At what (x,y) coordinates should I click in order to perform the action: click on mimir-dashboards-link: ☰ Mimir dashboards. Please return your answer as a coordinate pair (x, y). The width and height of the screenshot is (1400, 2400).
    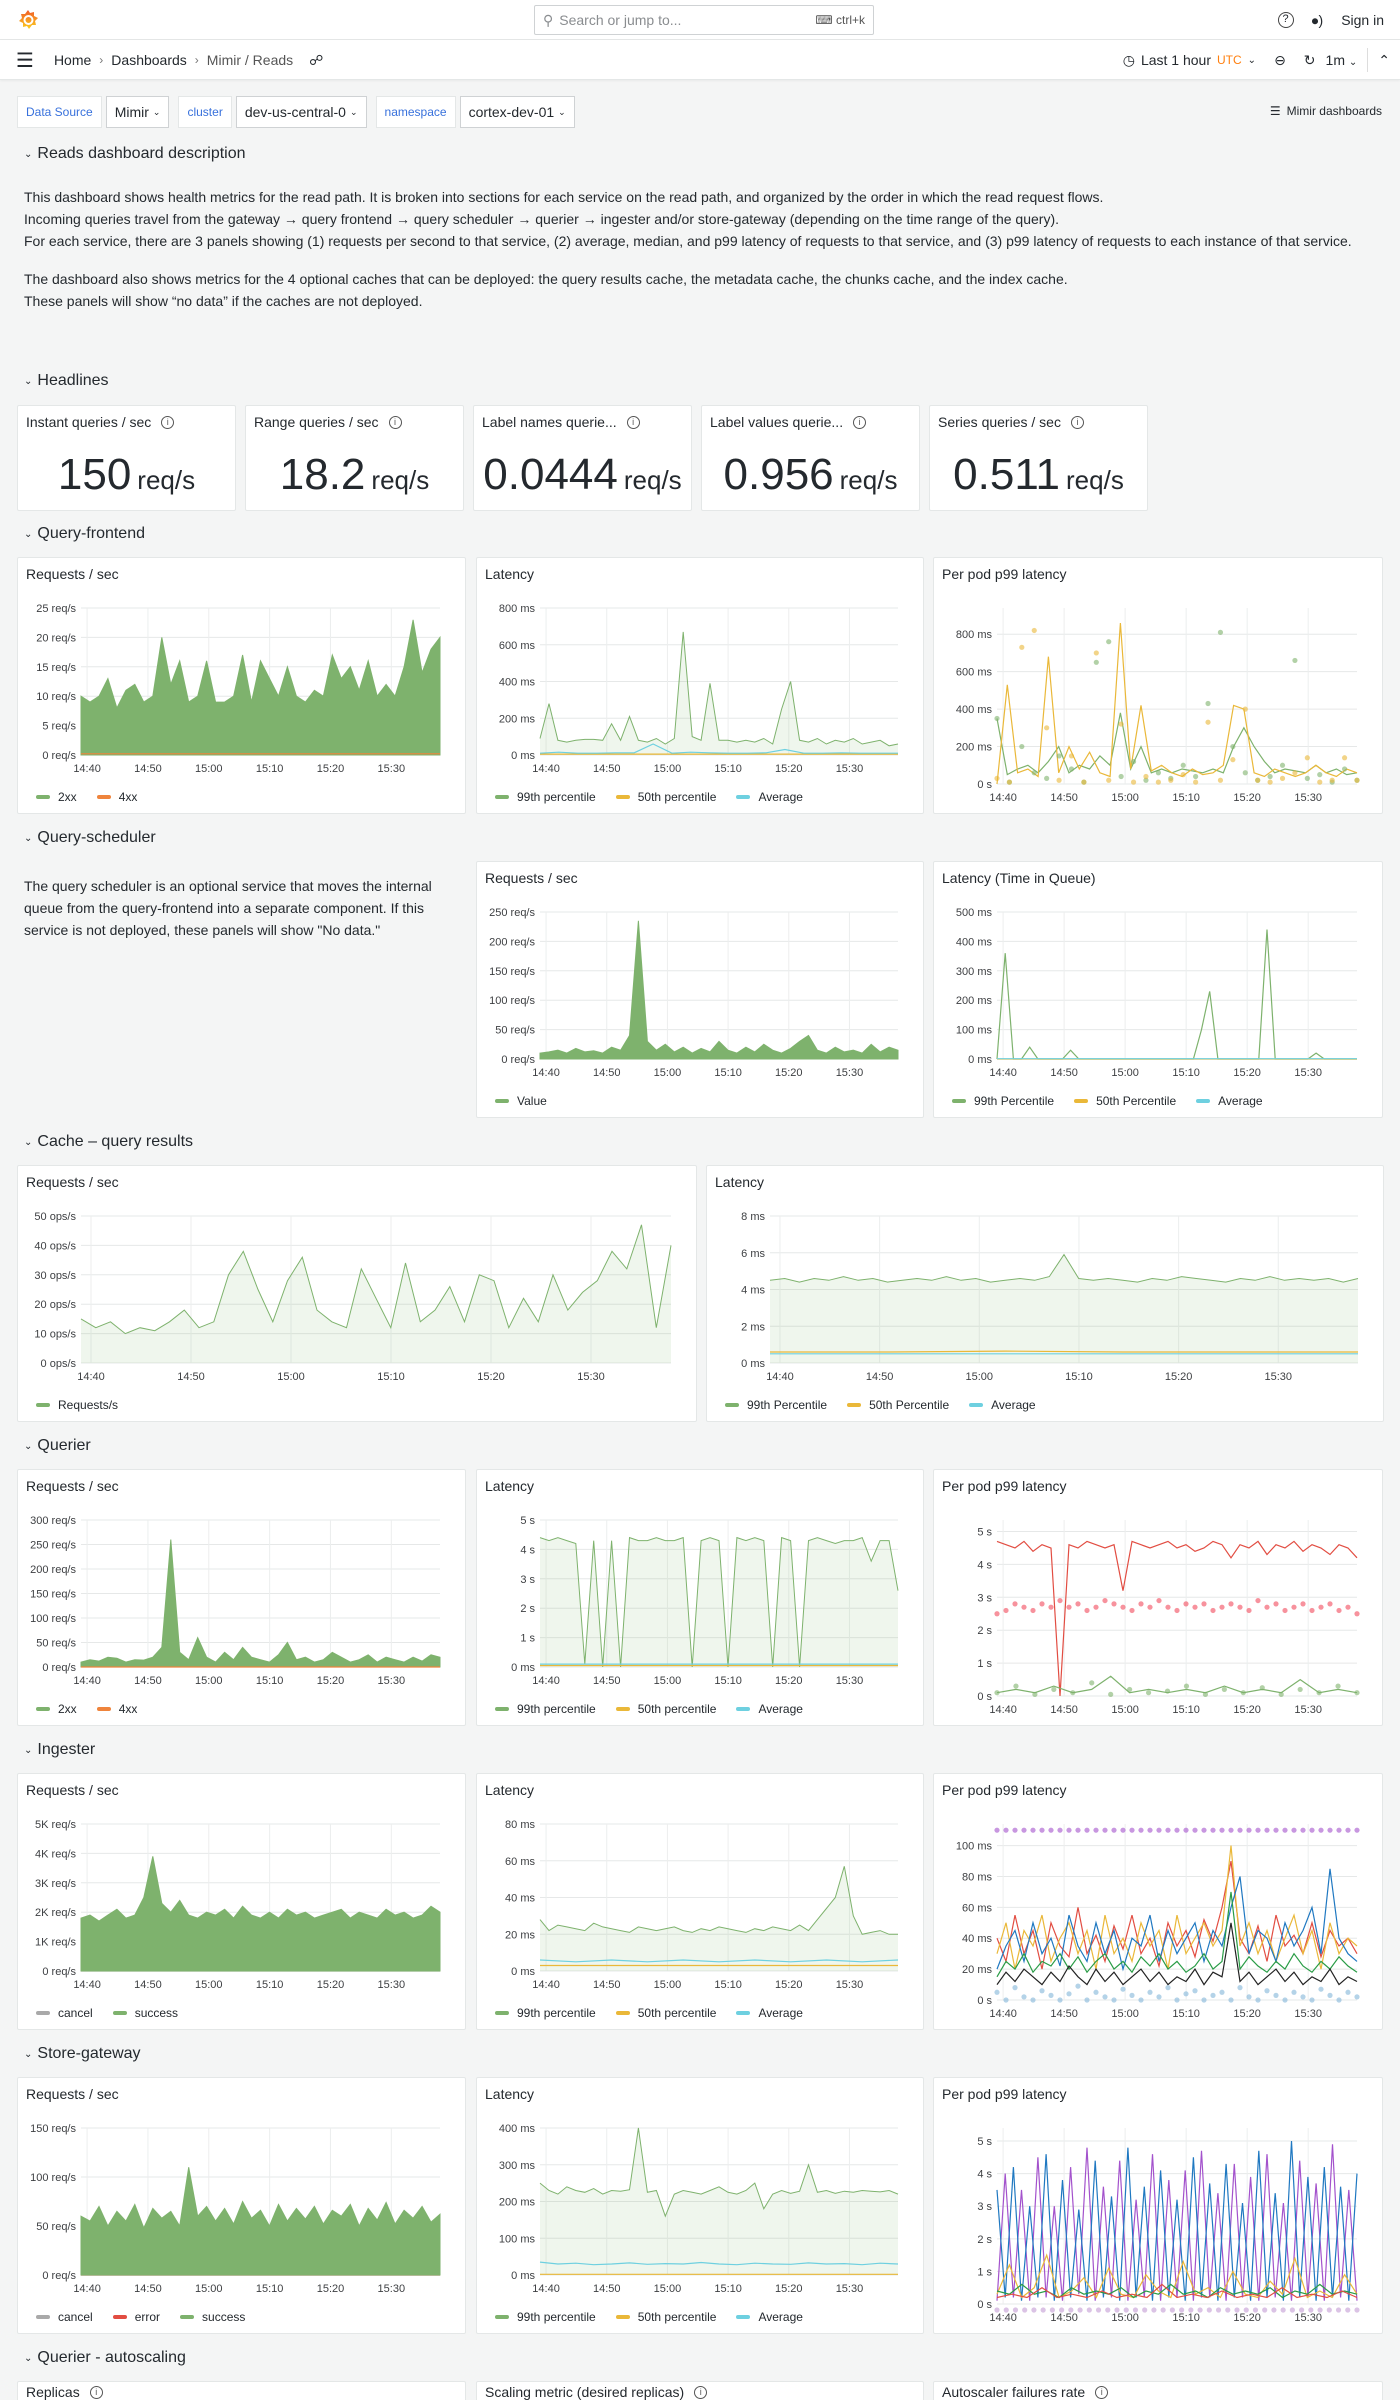
    Looking at the image, I should click on (1326, 111).